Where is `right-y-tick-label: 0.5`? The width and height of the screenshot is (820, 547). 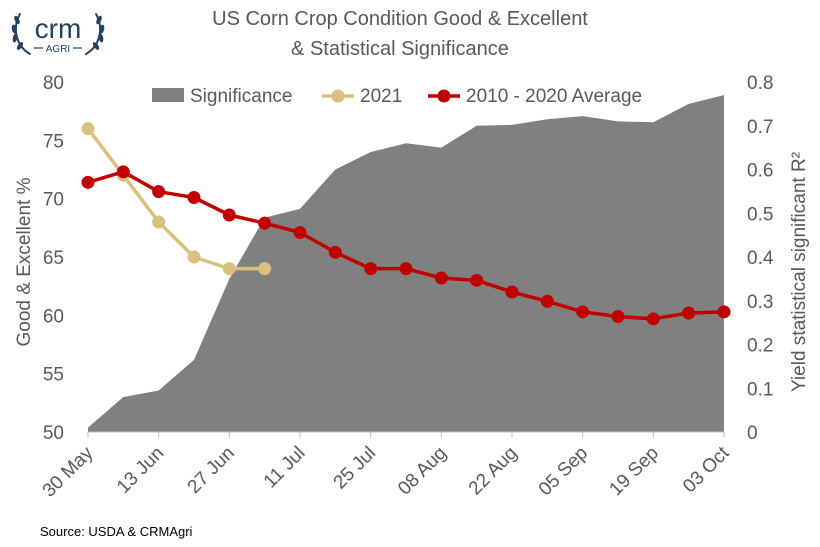 right-y-tick-label: 0.5 is located at coordinates (760, 214).